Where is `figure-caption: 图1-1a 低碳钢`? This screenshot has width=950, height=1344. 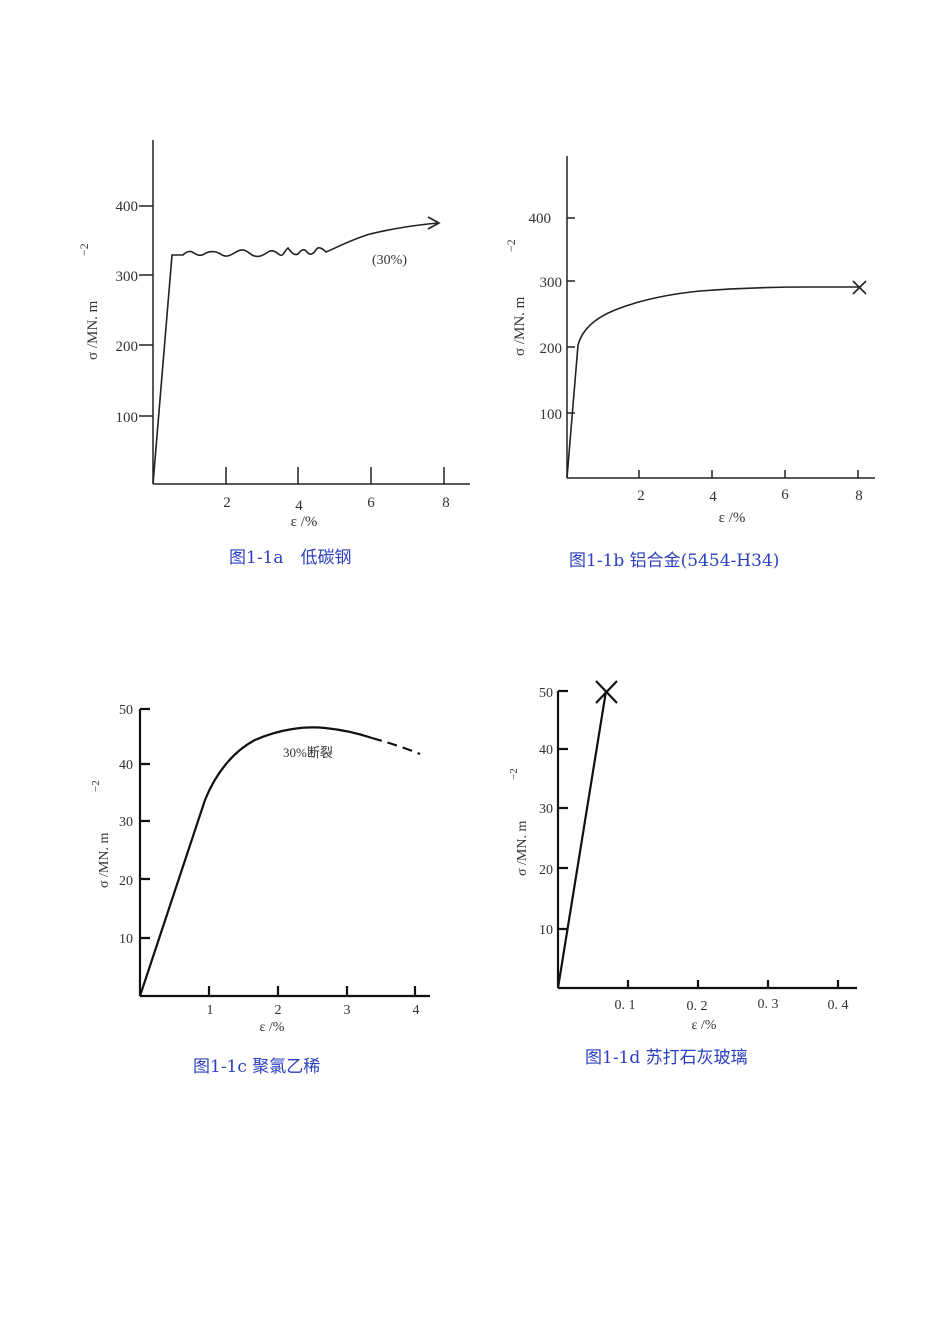 figure-caption: 图1-1a 低碳钢 is located at coordinates (290, 558).